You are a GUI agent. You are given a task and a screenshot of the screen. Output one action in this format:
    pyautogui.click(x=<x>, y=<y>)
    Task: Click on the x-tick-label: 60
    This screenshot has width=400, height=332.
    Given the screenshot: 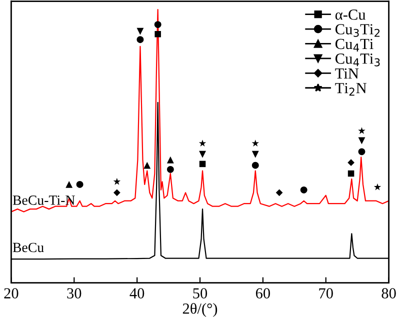 What is the action you would take?
    pyautogui.click(x=263, y=293)
    